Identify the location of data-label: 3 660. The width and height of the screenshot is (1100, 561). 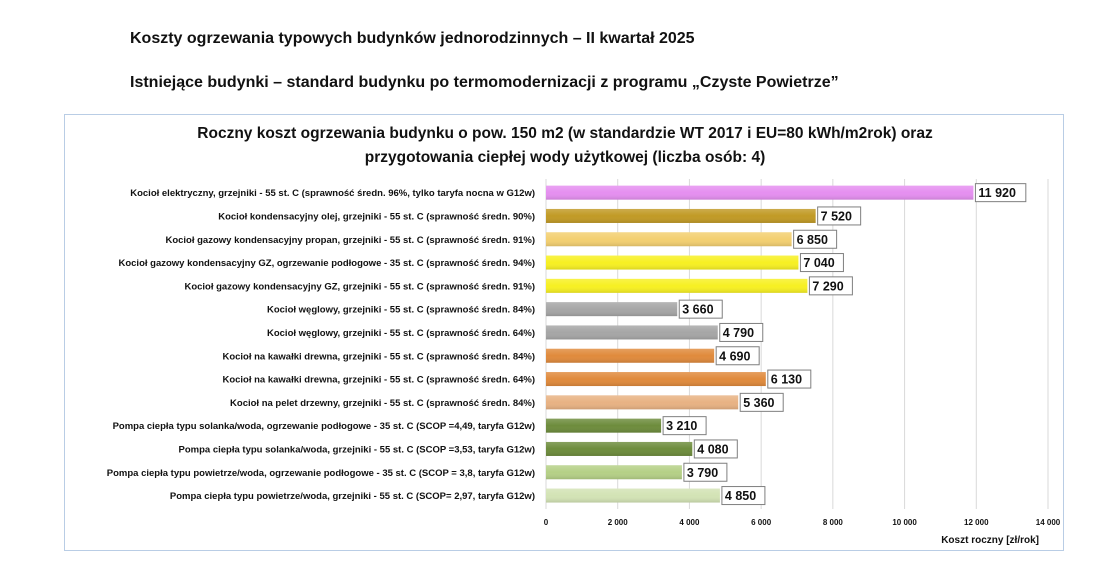
(697, 310).